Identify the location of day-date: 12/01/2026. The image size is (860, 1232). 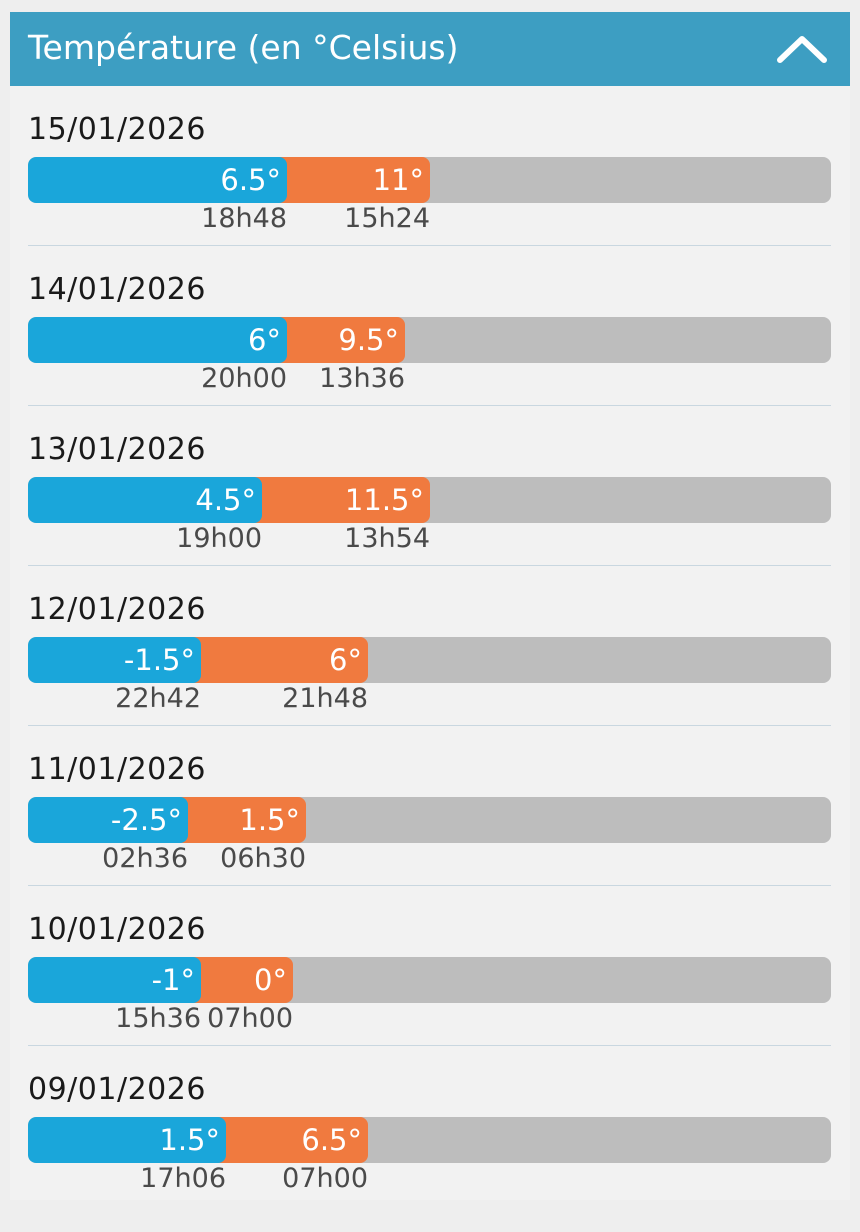
(117, 609).